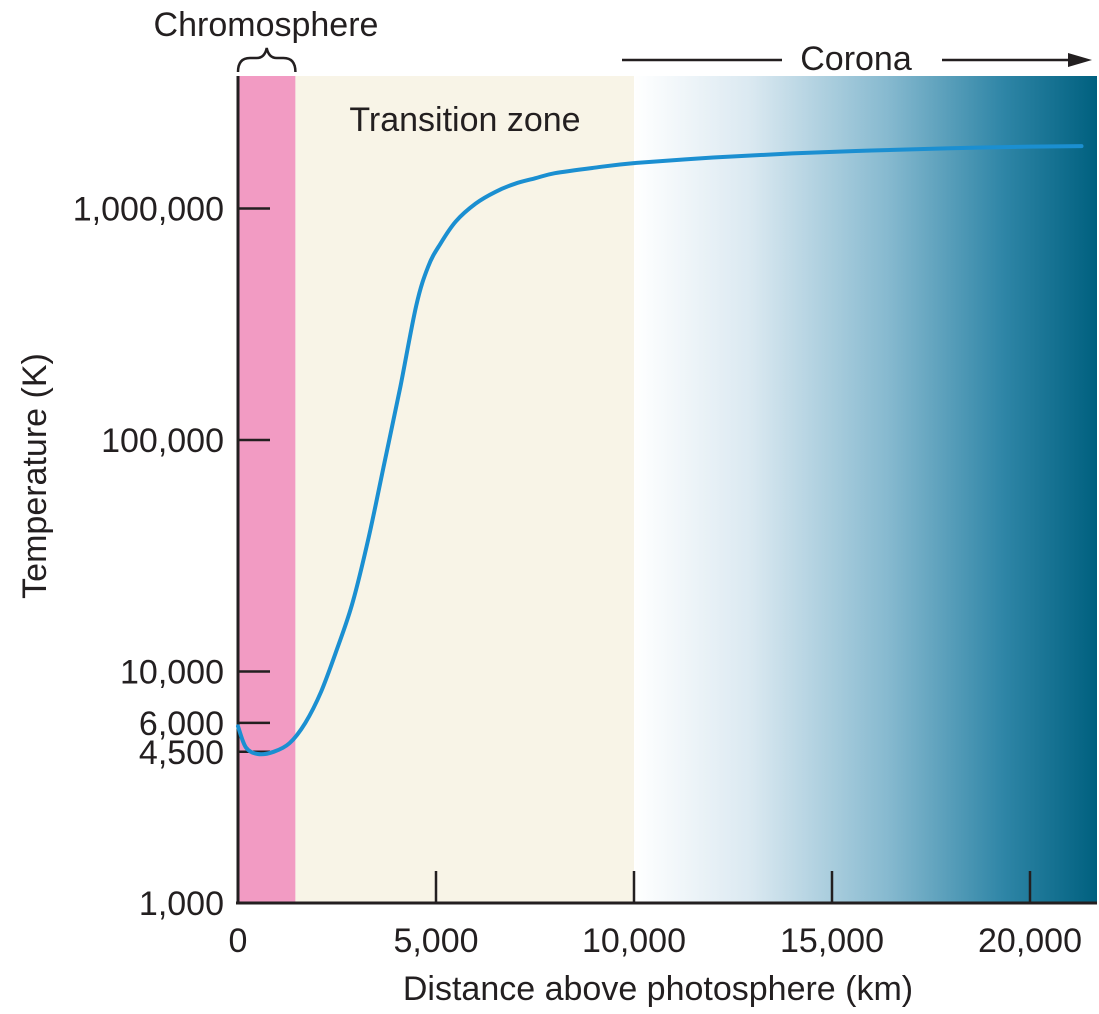 Image resolution: width=1099 pixels, height=1014 pixels. Describe the element at coordinates (181, 724) in the screenshot. I see `y-tick-label: 6,000` at that location.